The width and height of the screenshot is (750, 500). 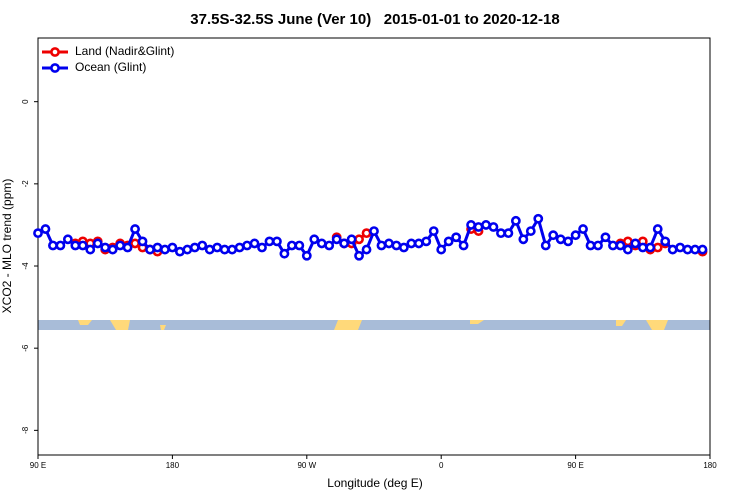 I want to click on y-tick-label: -2, so click(x=25, y=184).